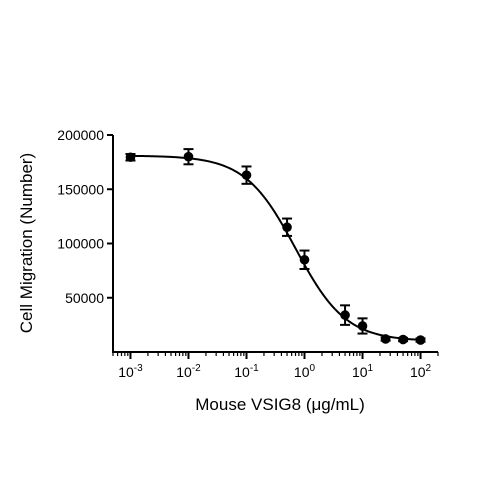 The image size is (500, 500). I want to click on x-tick-label: 10⁰, so click(305, 371).